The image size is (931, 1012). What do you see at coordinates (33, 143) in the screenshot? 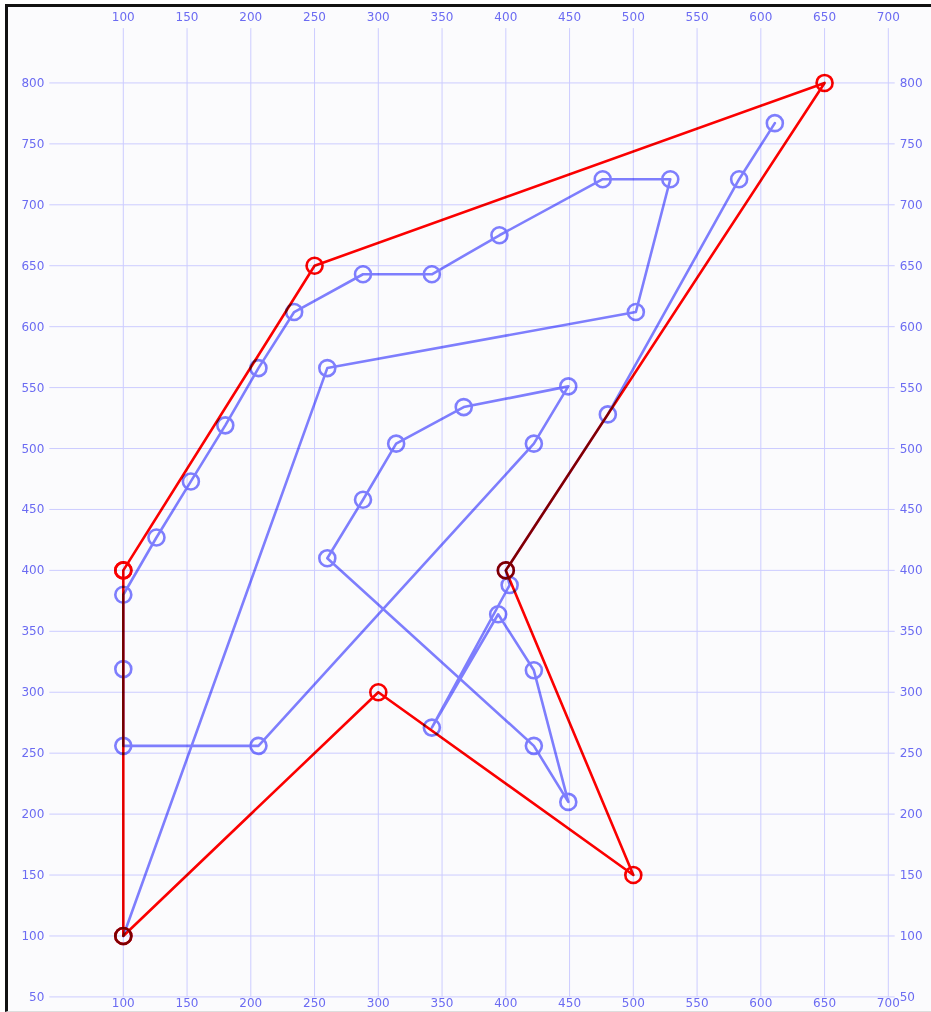
I see `y-tick-label: 750` at bounding box center [33, 143].